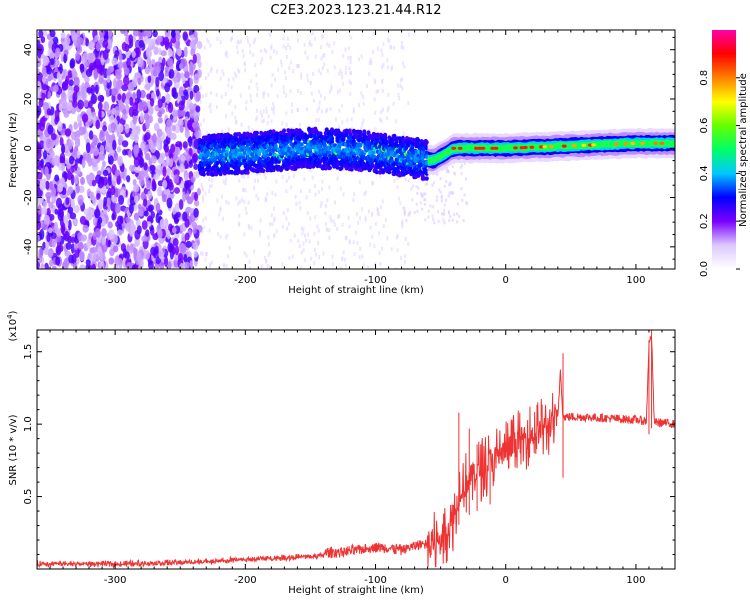  Describe the element at coordinates (245, 280) in the screenshot. I see `spectrogram-x-tick-label: -200` at that location.